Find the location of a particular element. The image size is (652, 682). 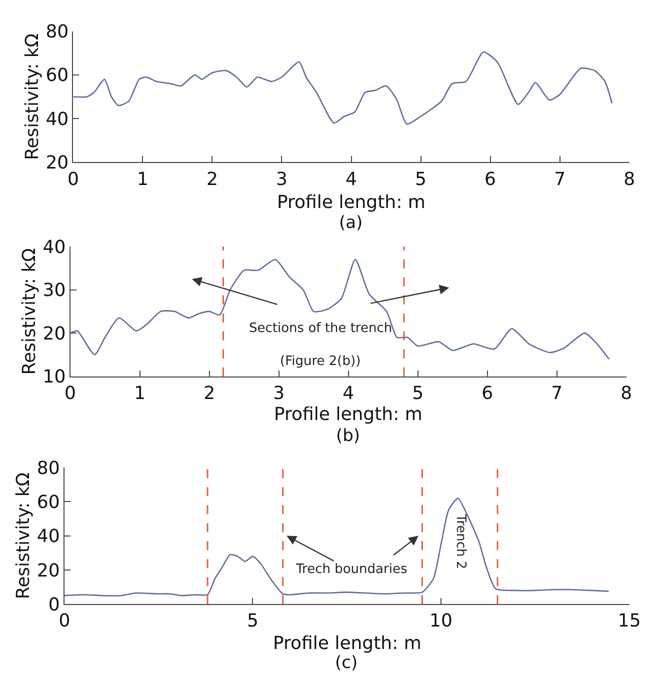

x-tick-label: 15 is located at coordinates (629, 621).